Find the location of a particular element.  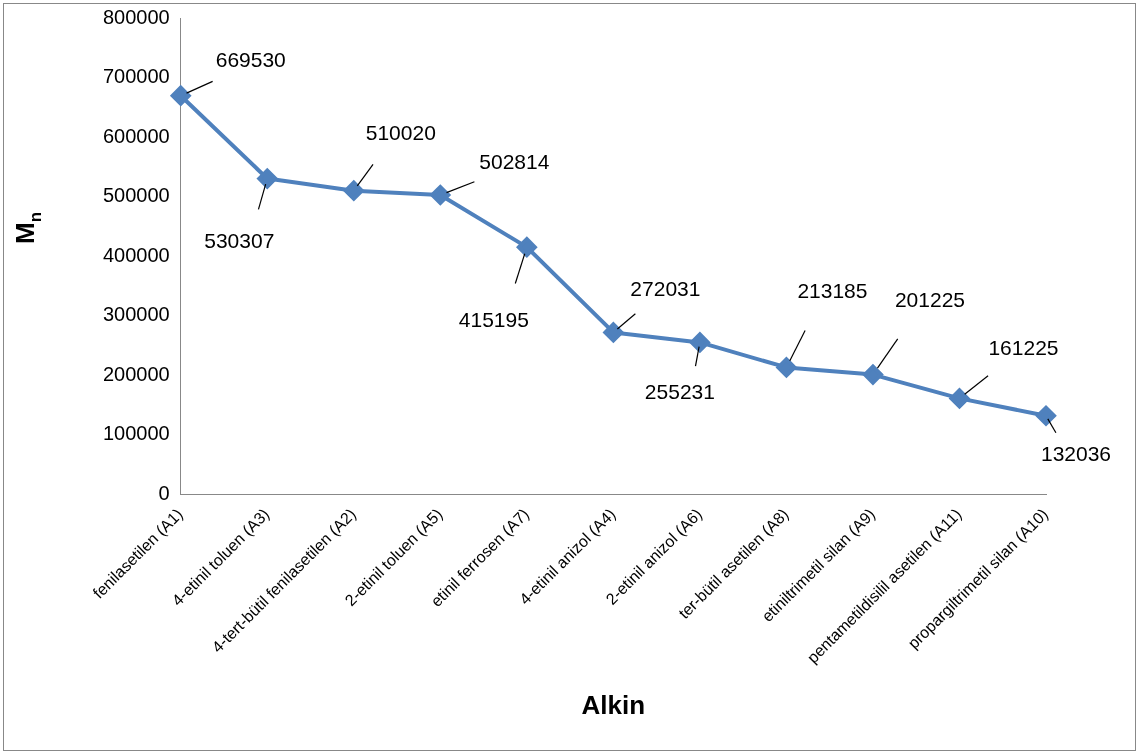

data-label: 201225 is located at coordinates (929, 300).